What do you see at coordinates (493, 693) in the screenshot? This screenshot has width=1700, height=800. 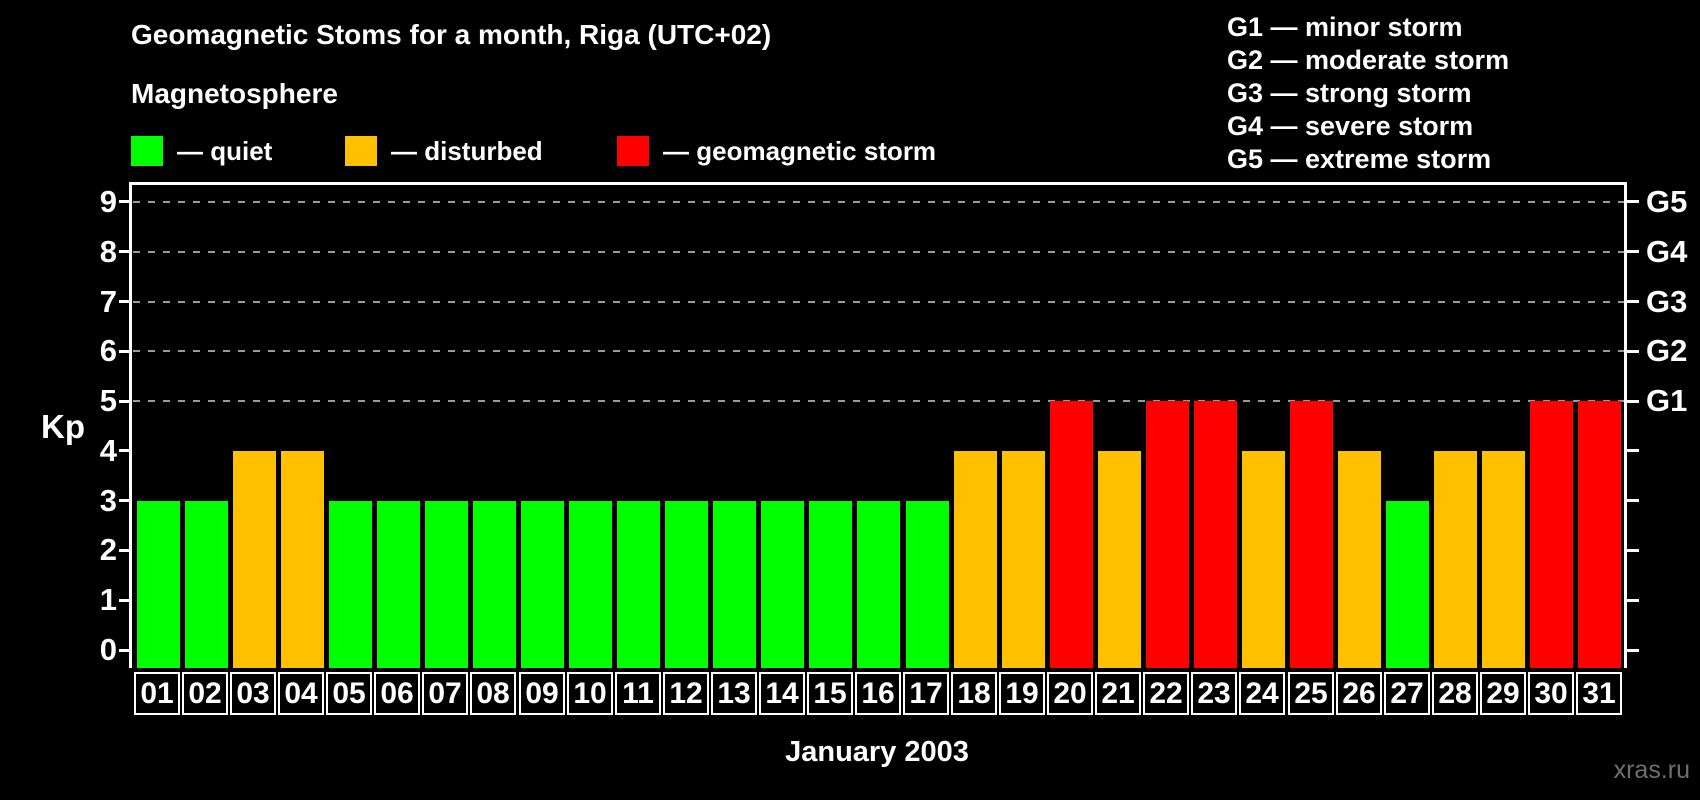 I see `day-label-08: 08` at bounding box center [493, 693].